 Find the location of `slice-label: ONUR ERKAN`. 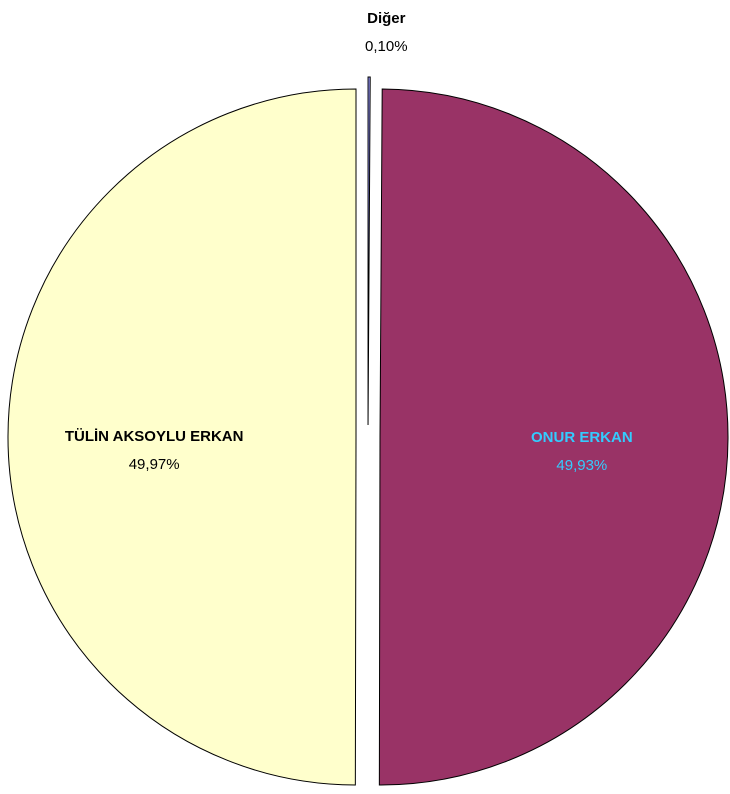

slice-label: ONUR ERKAN is located at coordinates (582, 437).